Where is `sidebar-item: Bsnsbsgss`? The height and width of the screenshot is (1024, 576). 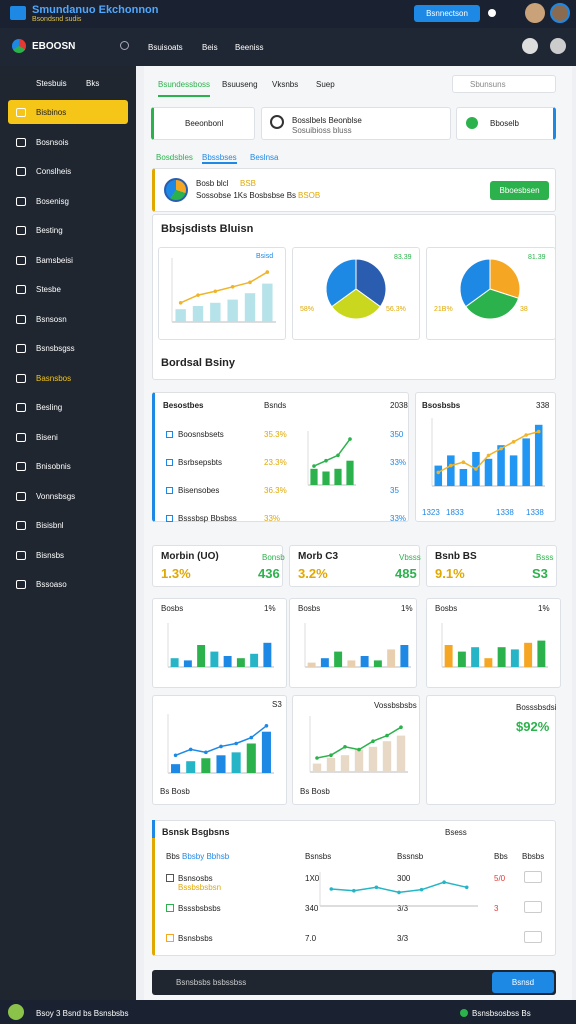 sidebar-item: Bsnsbsgss is located at coordinates (55, 348).